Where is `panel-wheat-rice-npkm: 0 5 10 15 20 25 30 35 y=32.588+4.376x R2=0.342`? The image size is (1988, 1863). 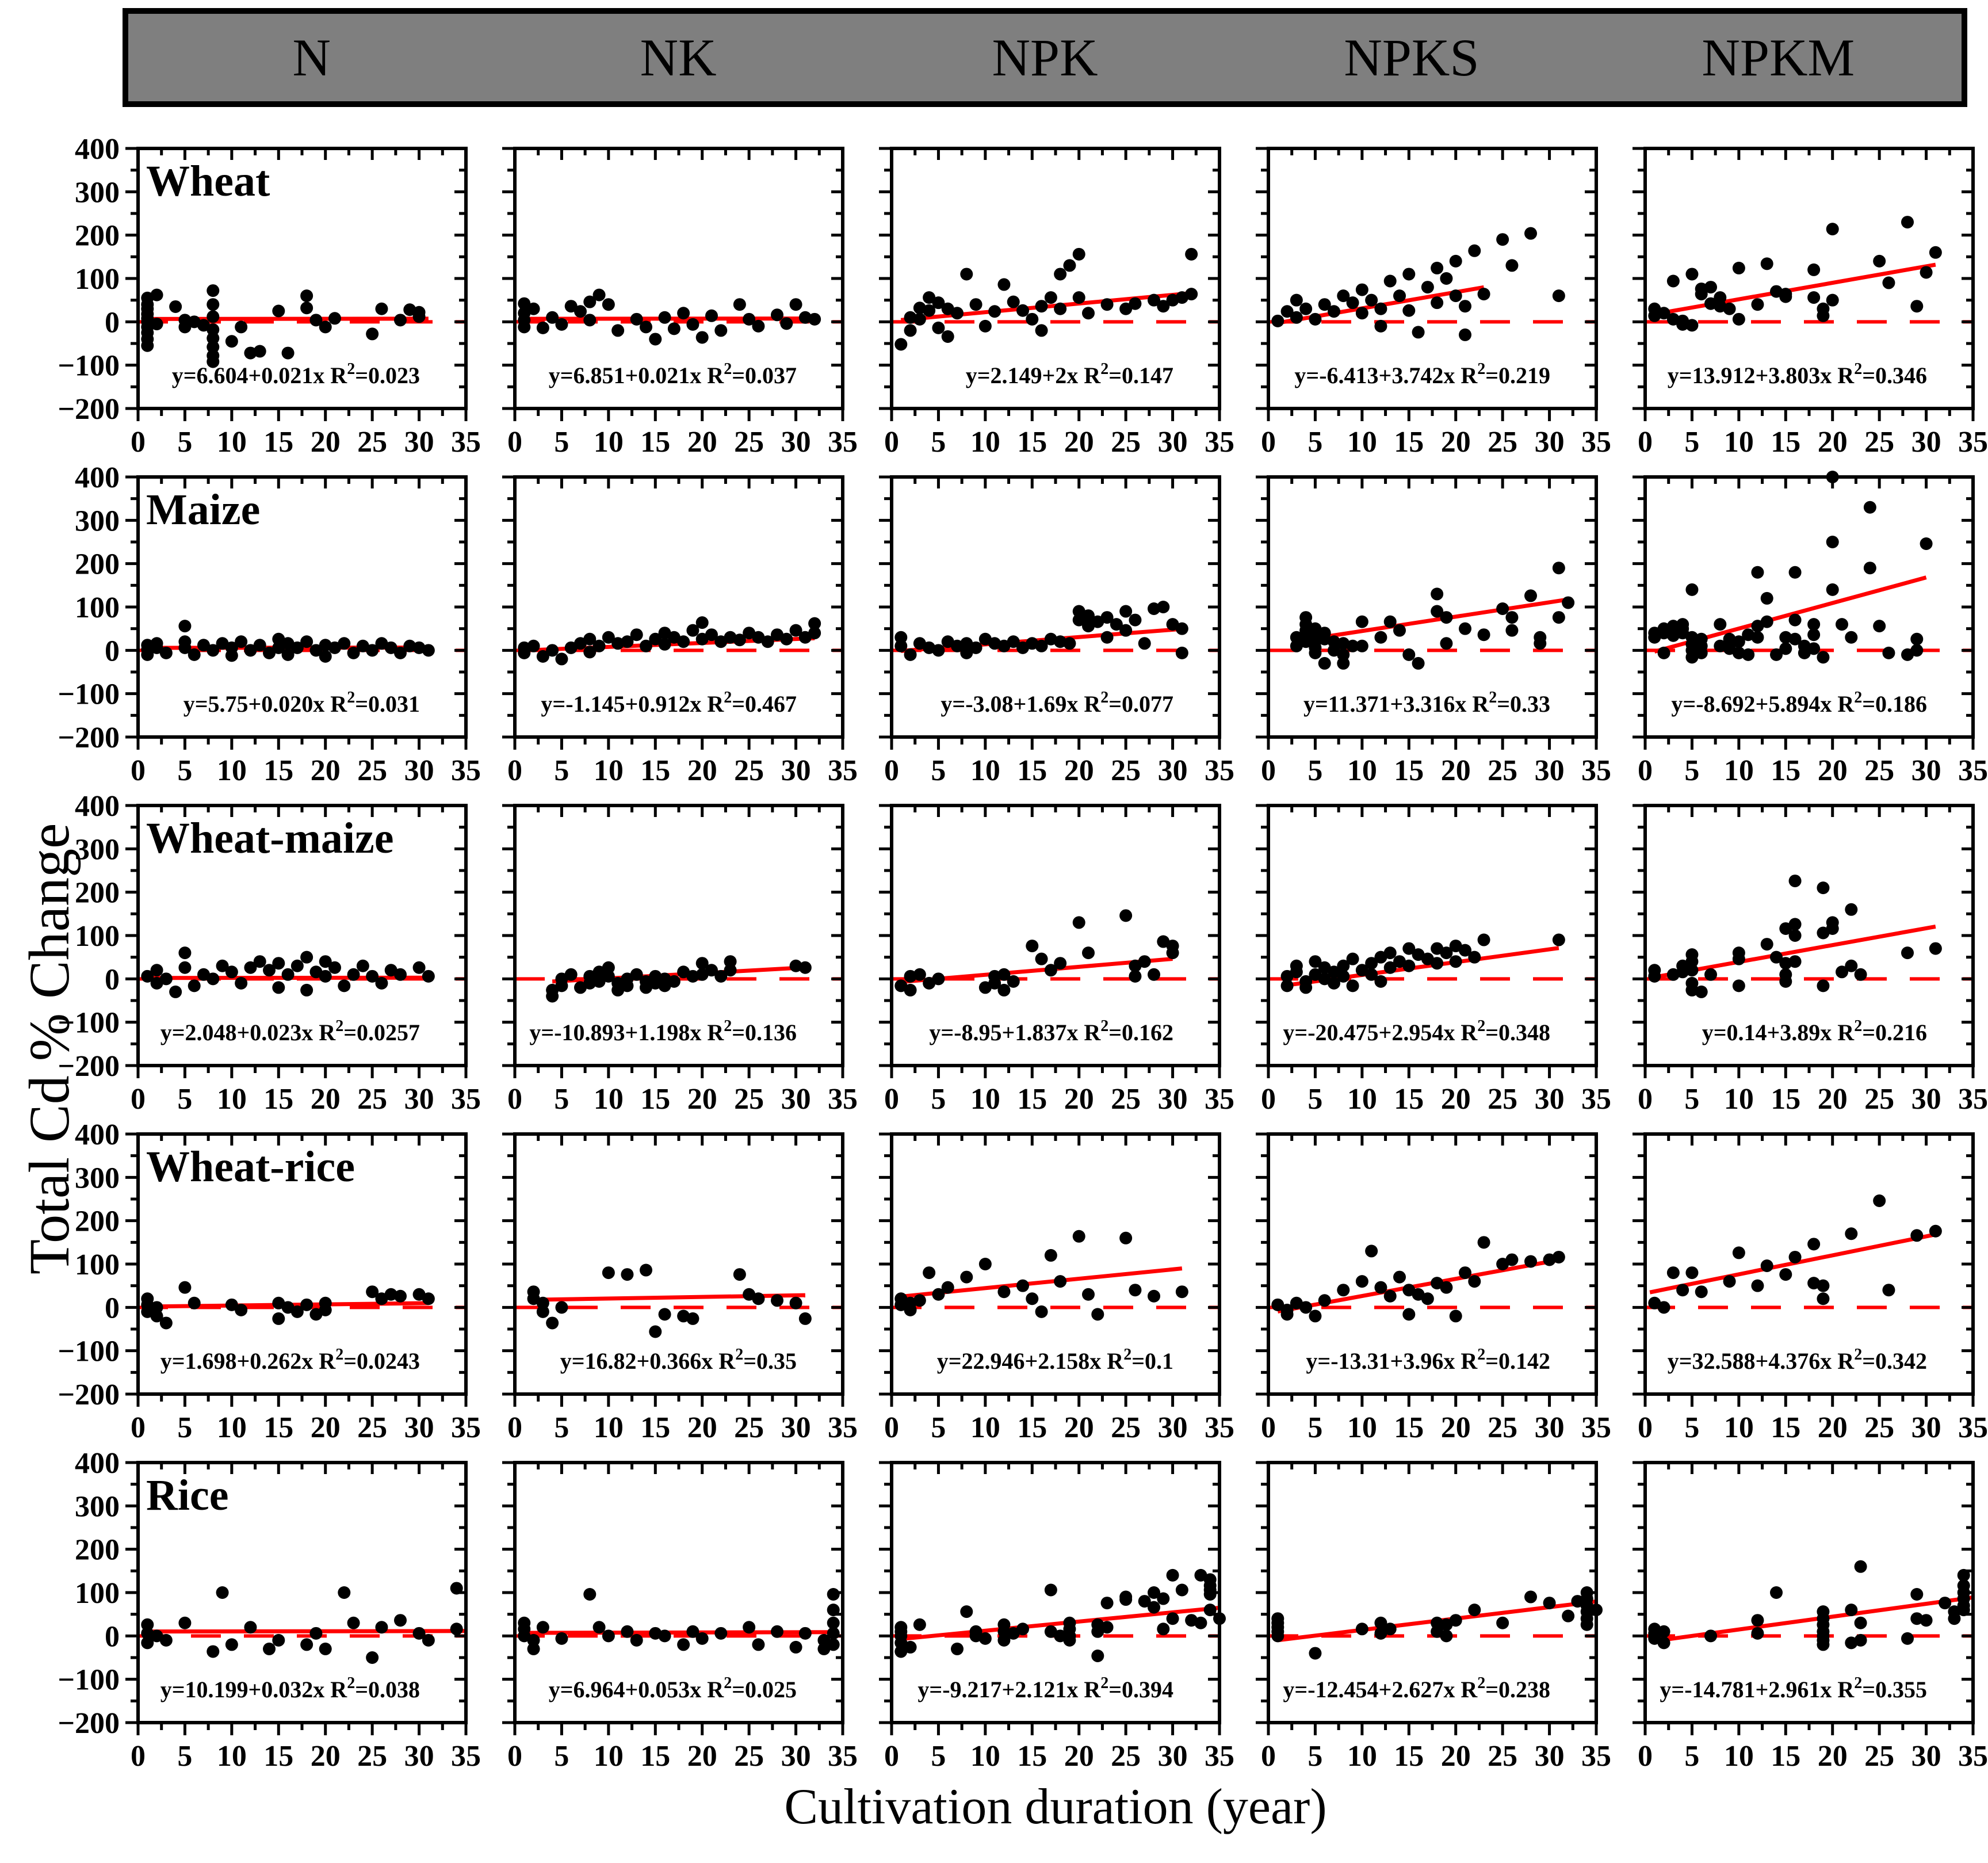
panel-wheat-rice-npkm: 0 5 10 15 20 25 30 35 y=32.588+4.376x R2=0.342 is located at coordinates (1811, 1288).